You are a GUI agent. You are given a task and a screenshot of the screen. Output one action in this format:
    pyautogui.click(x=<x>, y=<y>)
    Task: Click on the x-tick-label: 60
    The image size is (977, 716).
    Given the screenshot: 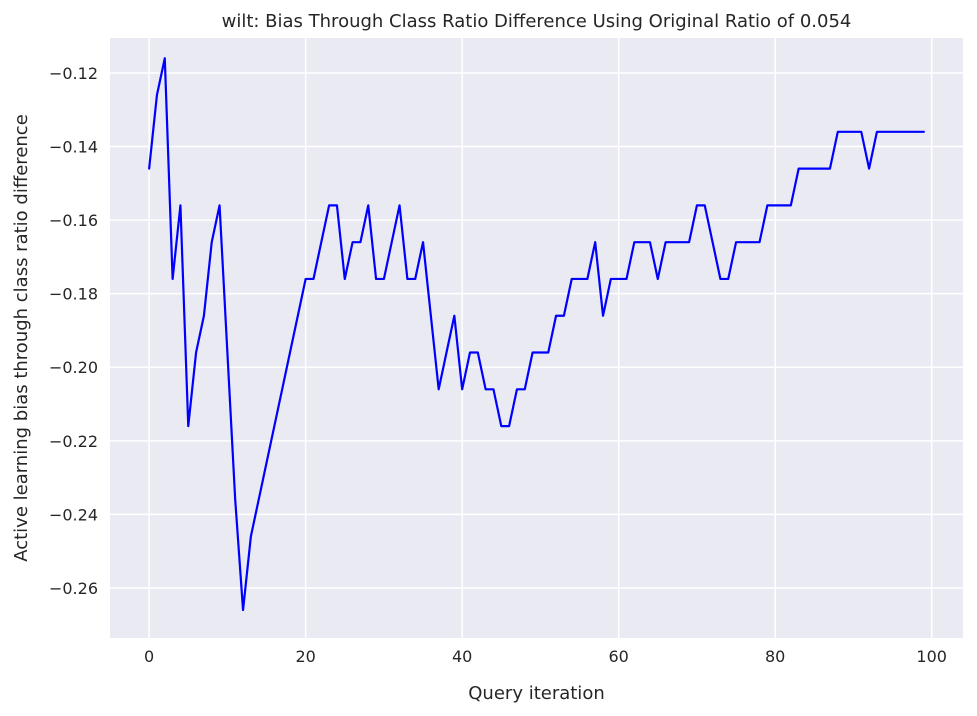 What is the action you would take?
    pyautogui.click(x=618, y=656)
    